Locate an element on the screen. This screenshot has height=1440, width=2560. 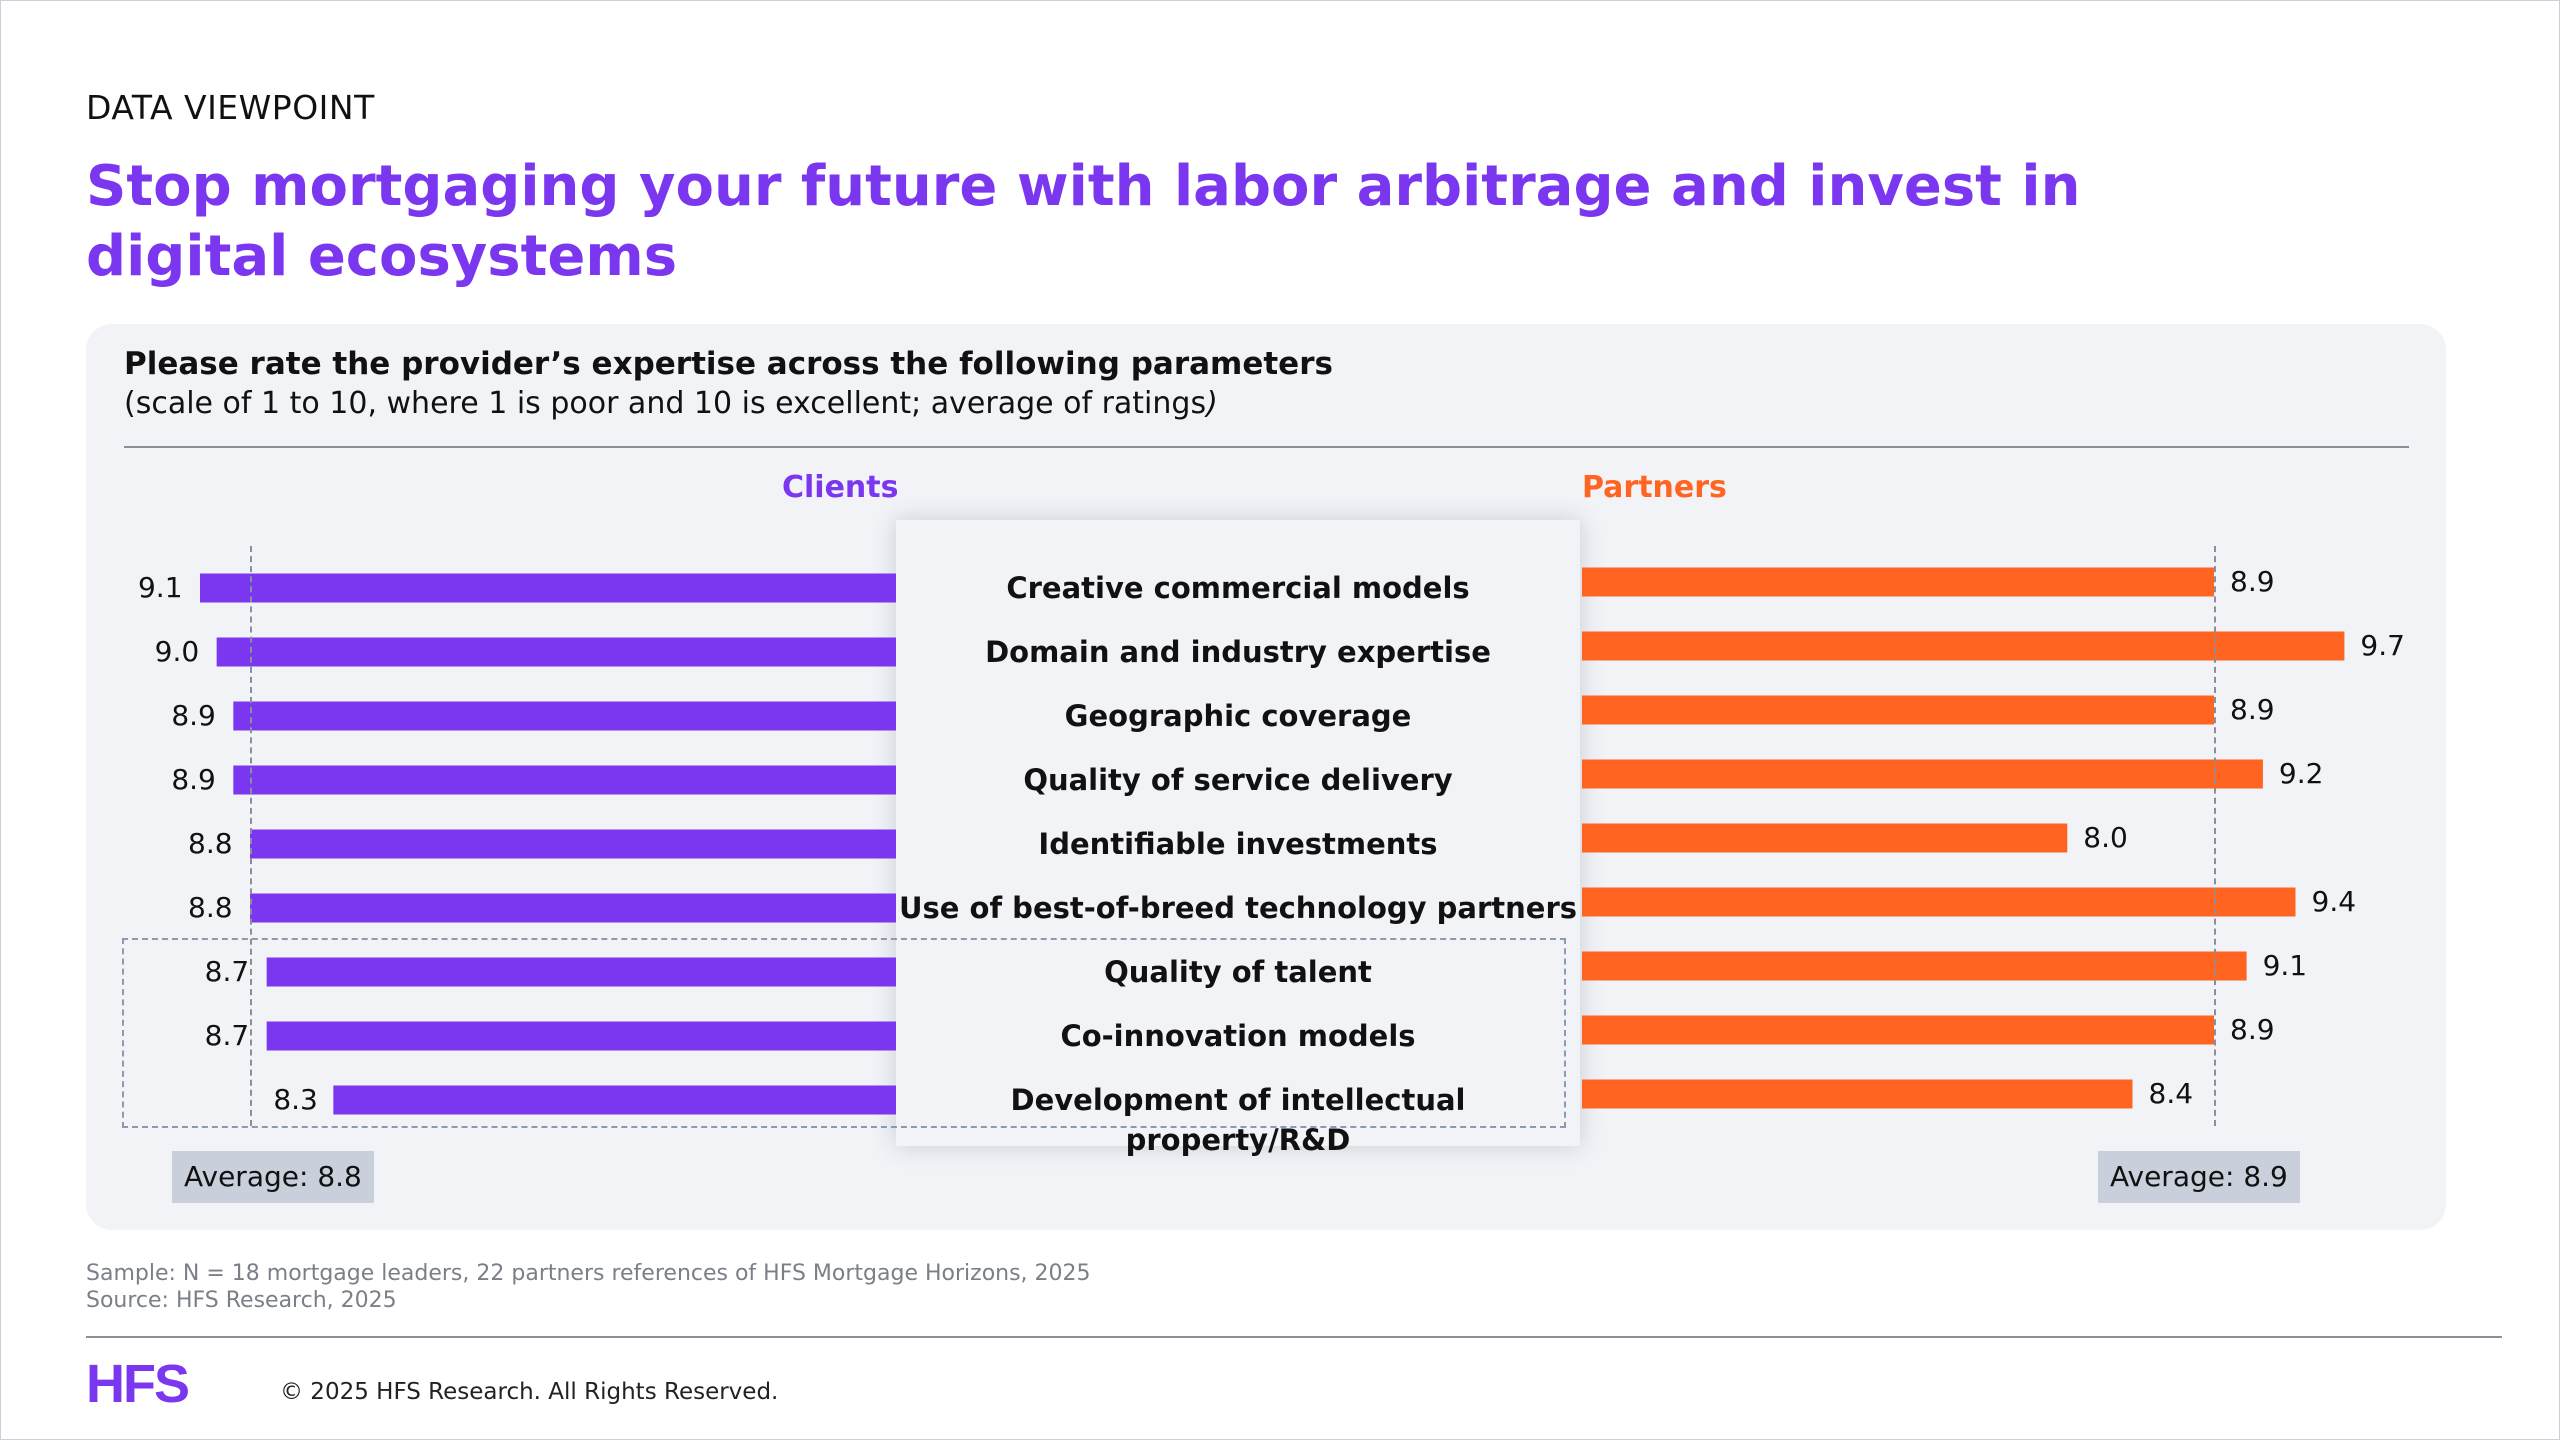
chart-divider is located at coordinates (1266, 447).